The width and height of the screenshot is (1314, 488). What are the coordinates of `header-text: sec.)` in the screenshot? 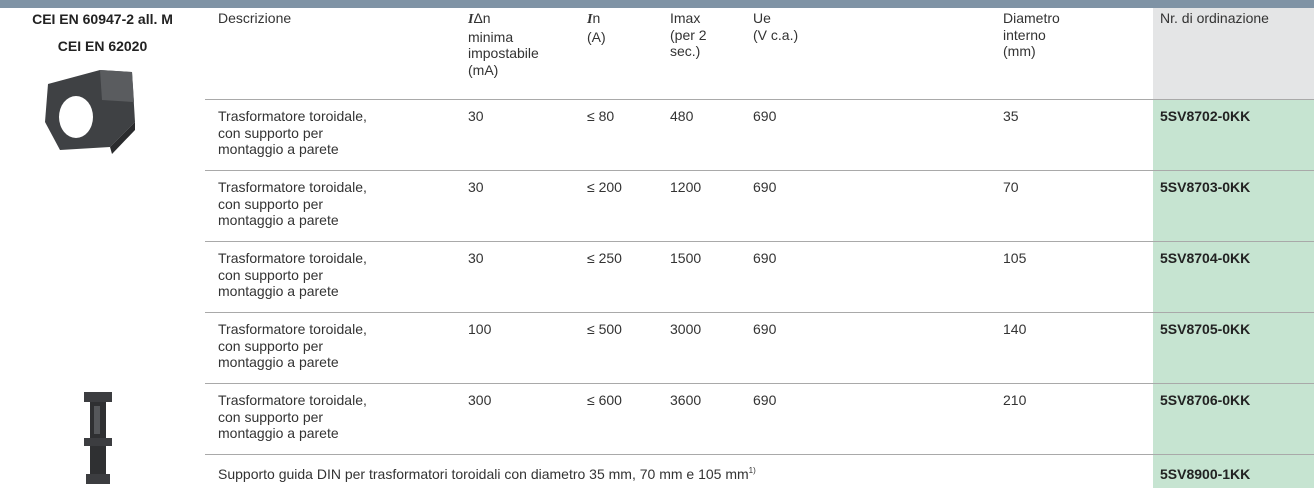 It's located at (685, 51).